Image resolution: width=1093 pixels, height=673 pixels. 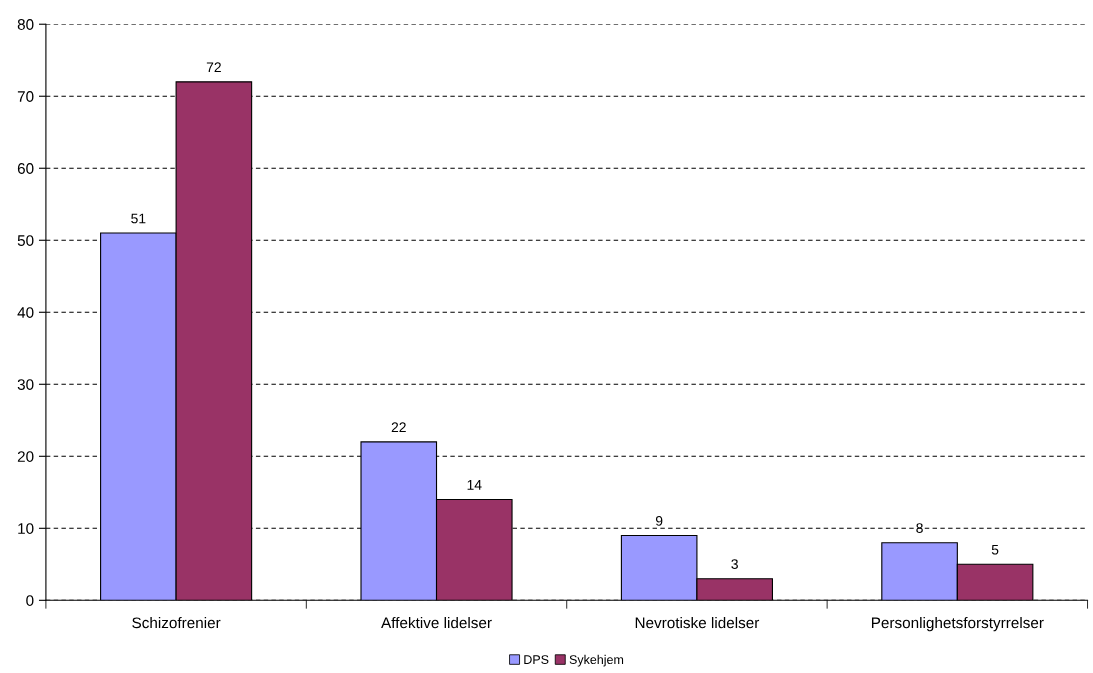 I want to click on y-tick-label: 0, so click(x=30, y=600).